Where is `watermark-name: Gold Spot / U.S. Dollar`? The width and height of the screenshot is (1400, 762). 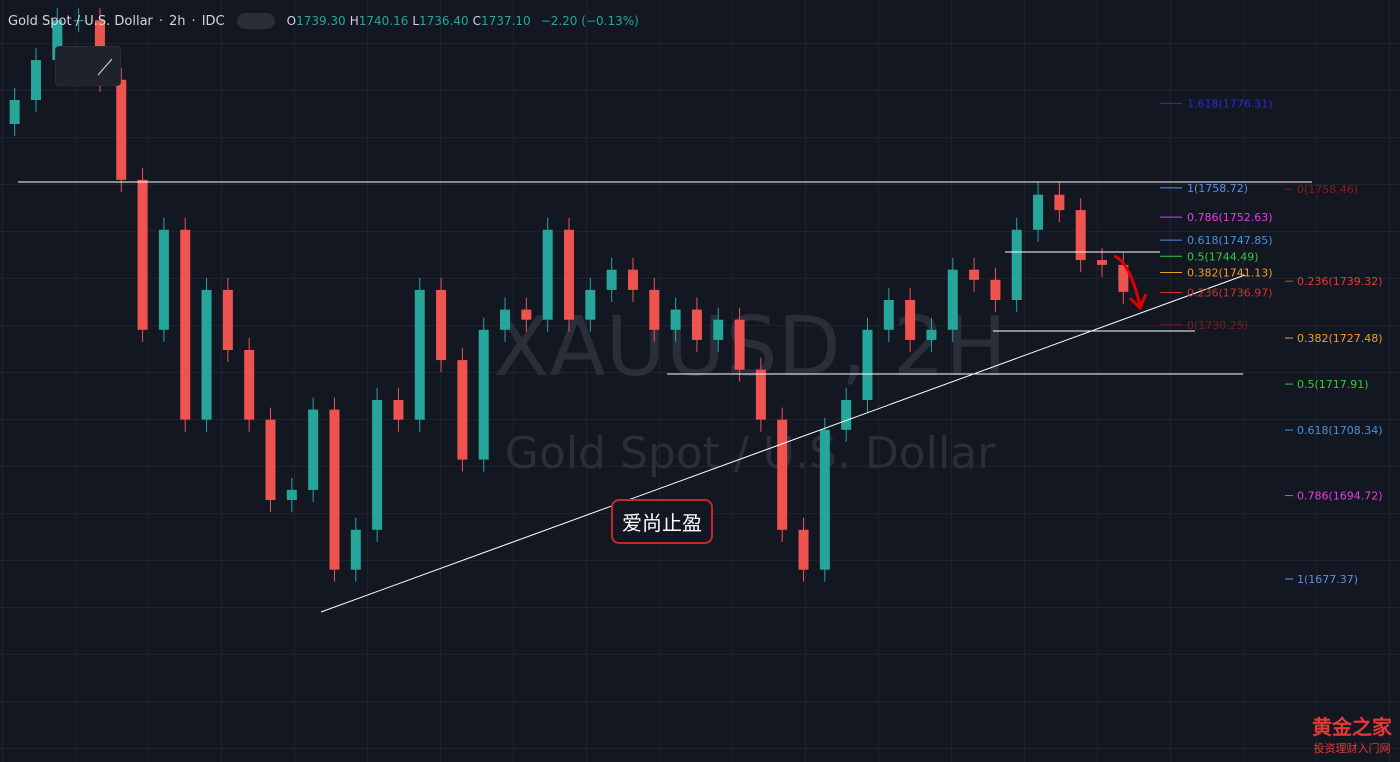 watermark-name: Gold Spot / U.S. Dollar is located at coordinates (750, 453).